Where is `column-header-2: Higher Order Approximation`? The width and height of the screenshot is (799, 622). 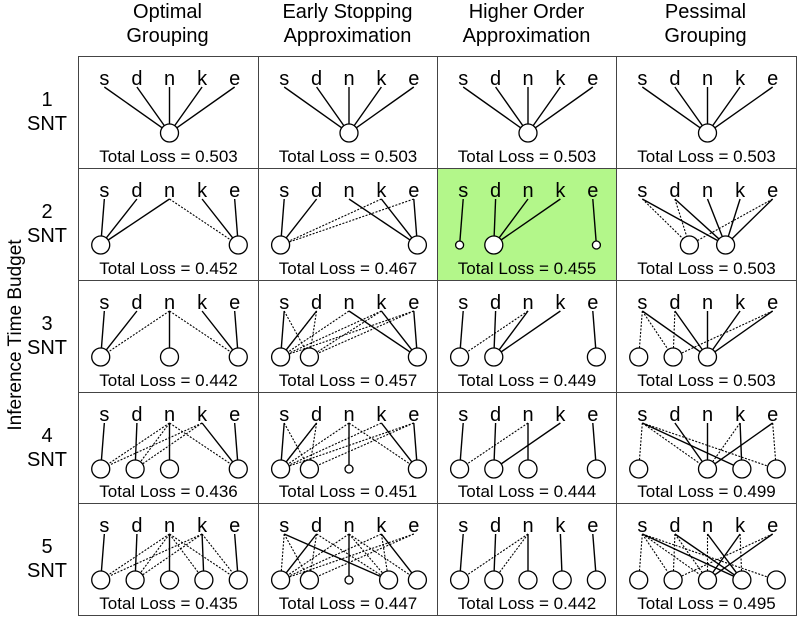
column-header-2: Higher Order Approximation is located at coordinates (526, 24).